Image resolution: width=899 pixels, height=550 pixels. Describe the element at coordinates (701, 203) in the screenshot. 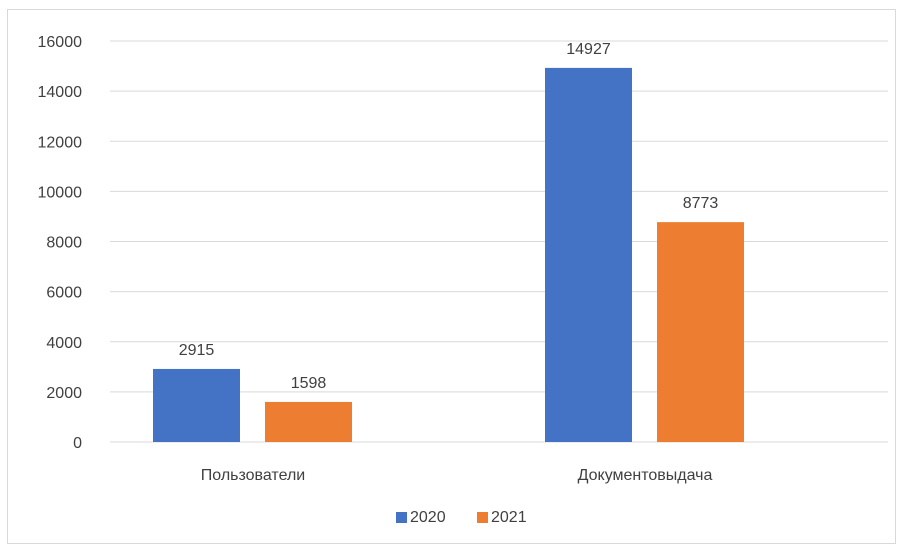

I see `data-label: 8773` at that location.